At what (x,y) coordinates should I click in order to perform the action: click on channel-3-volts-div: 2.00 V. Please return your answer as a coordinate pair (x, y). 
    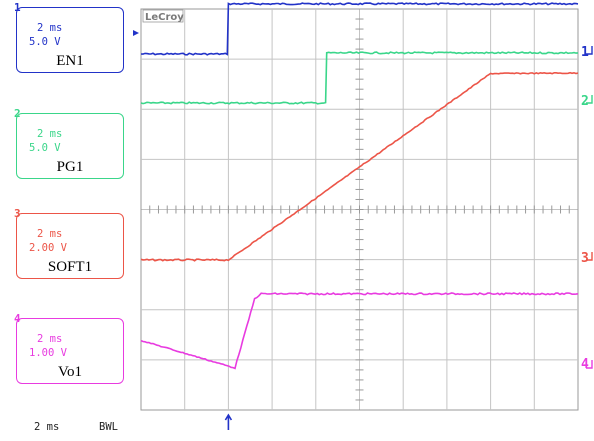
    Looking at the image, I should click on (48, 248).